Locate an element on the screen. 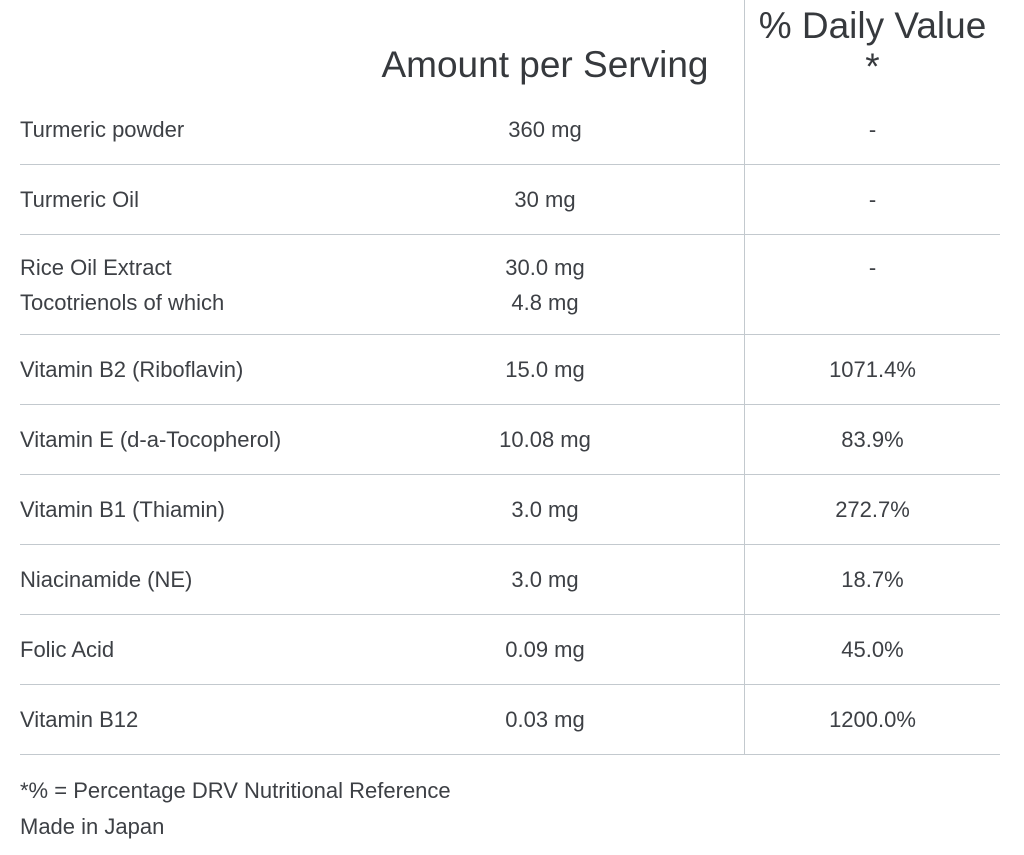 This screenshot has height=855, width=1024. ingredient-amount: 0.03 mg is located at coordinates (545, 719).